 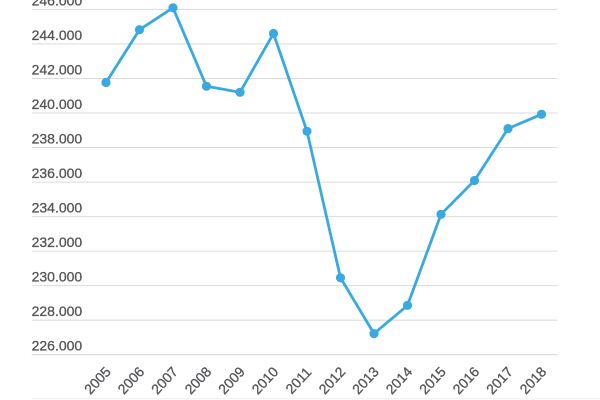 I want to click on svg-text: 230.000, so click(x=57, y=277).